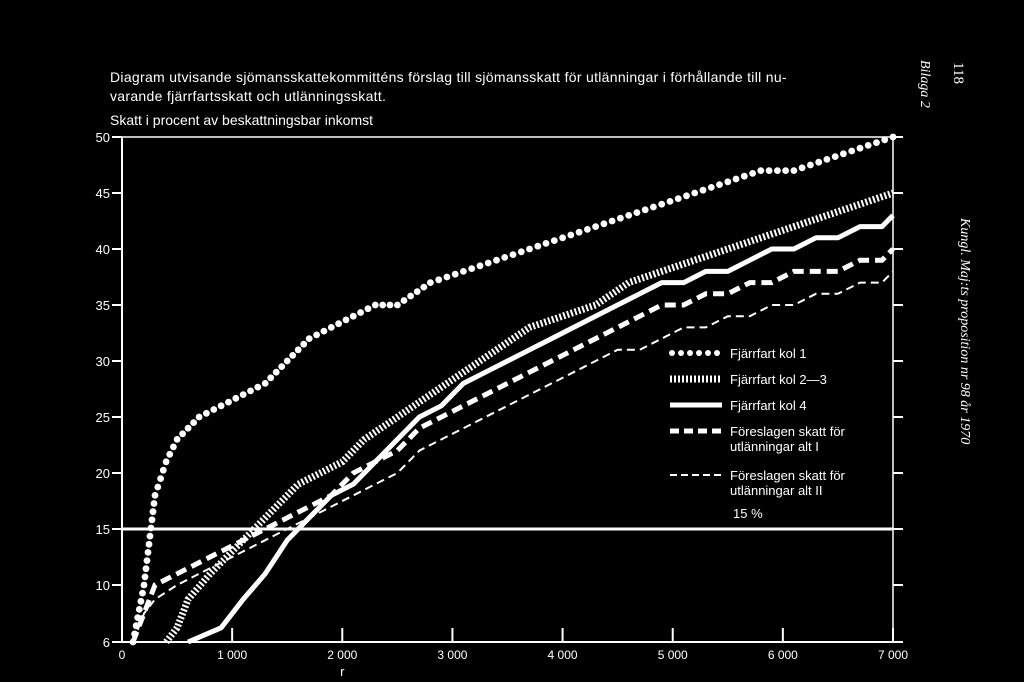 Image resolution: width=1024 pixels, height=682 pixels. I want to click on legend-swatch-thin-dashed, so click(696, 475).